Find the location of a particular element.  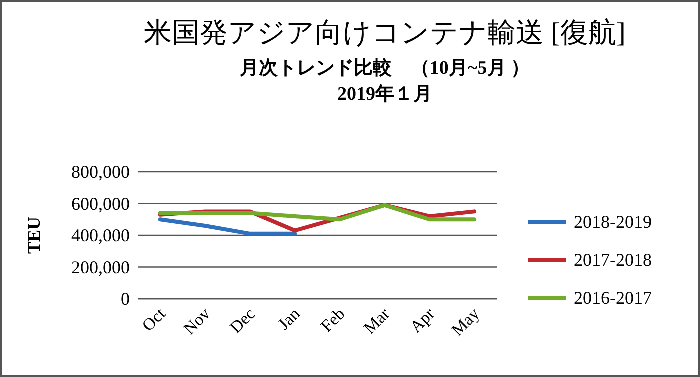

legend-label: 2018-2019 is located at coordinates (613, 222).